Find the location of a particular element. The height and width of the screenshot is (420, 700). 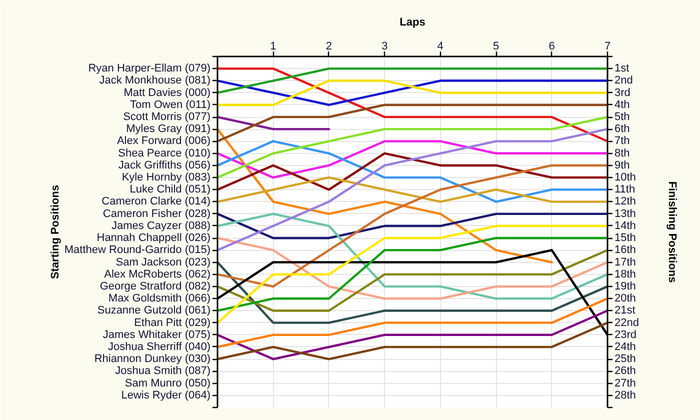

y2-tick-label: 3rd is located at coordinates (622, 92).